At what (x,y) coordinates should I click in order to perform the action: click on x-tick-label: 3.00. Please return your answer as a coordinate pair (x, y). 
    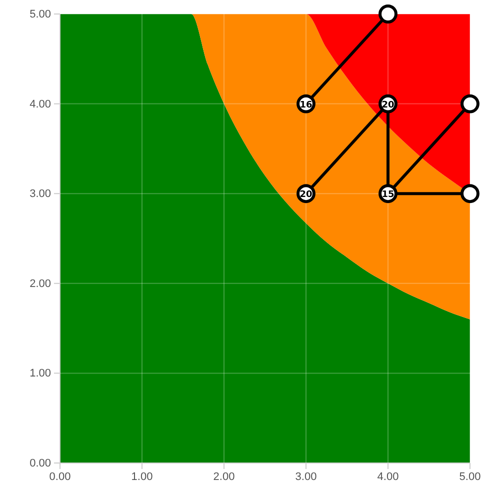
    Looking at the image, I should click on (306, 476).